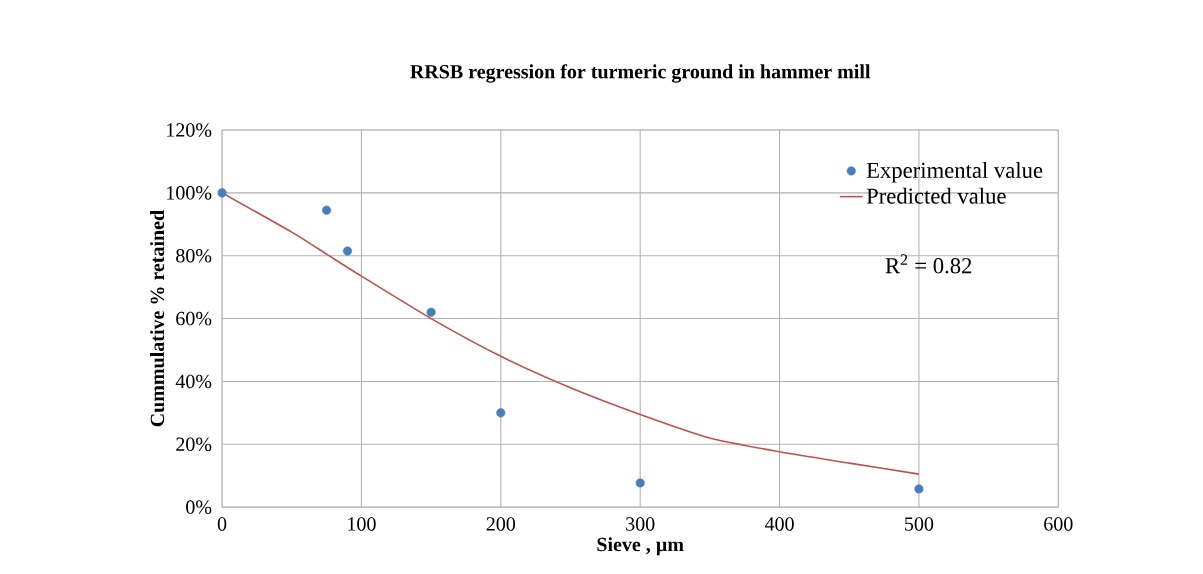  Describe the element at coordinates (919, 524) in the screenshot. I see `x-tick-label: 500` at that location.